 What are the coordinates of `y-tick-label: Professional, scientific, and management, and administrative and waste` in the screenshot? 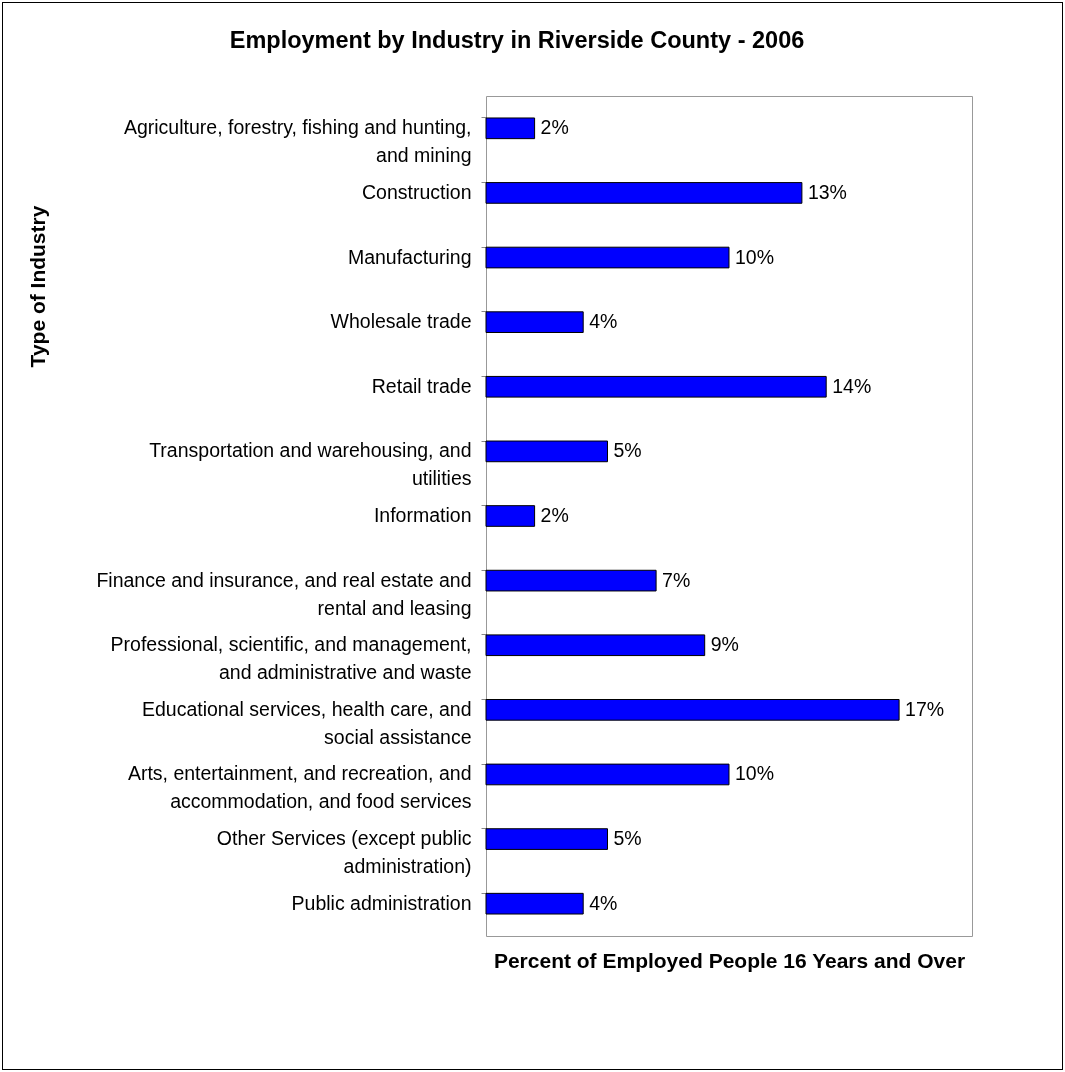 It's located at (291, 658).